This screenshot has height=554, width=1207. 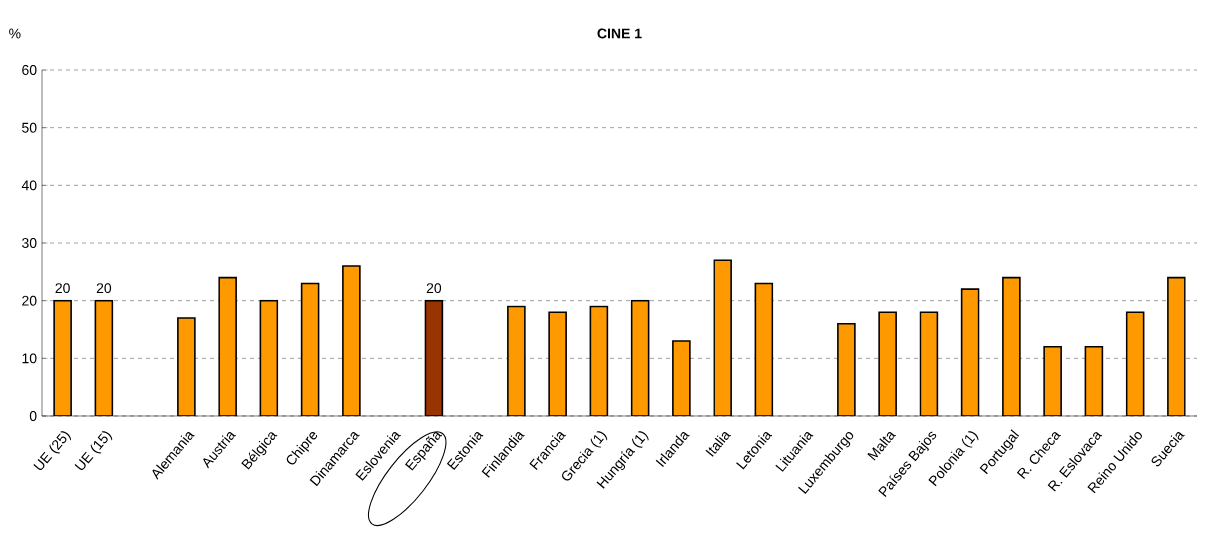 I want to click on y-tick-label: 30, so click(x=29, y=243).